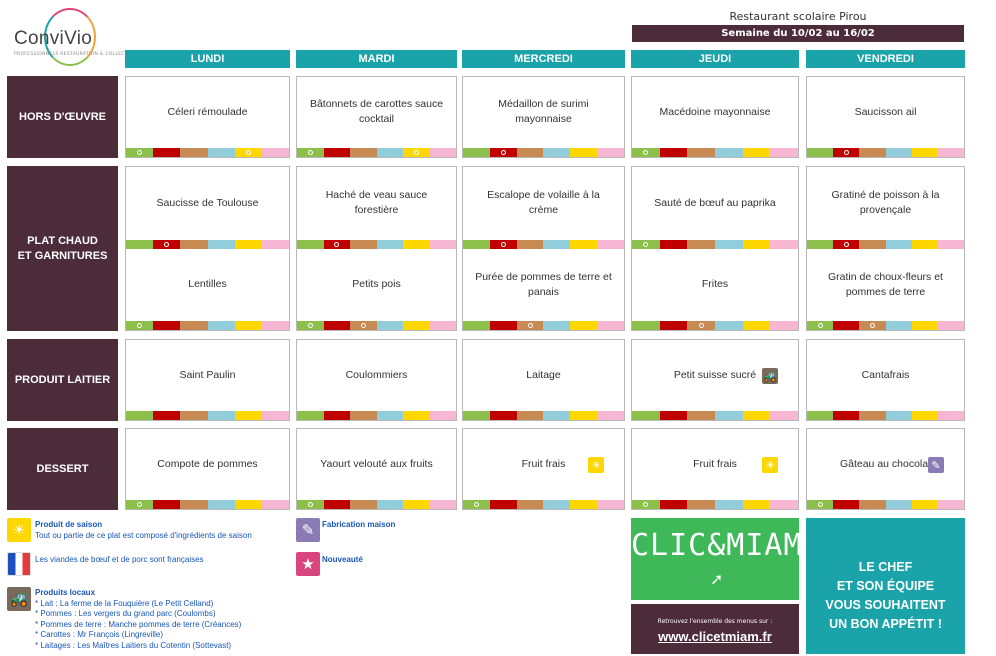 The width and height of the screenshot is (996, 656). What do you see at coordinates (936, 465) in the screenshot?
I see `whisk-icon: ✎` at bounding box center [936, 465].